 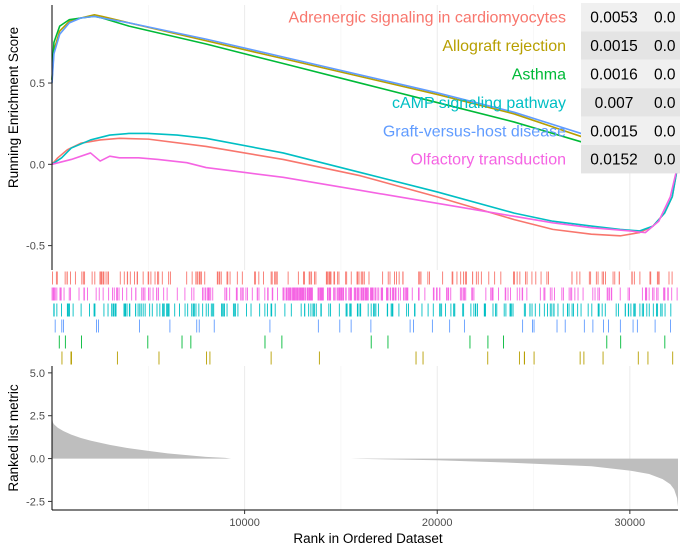 I want to click on bottom-y-tick-label: 0.0, so click(x=37, y=460).